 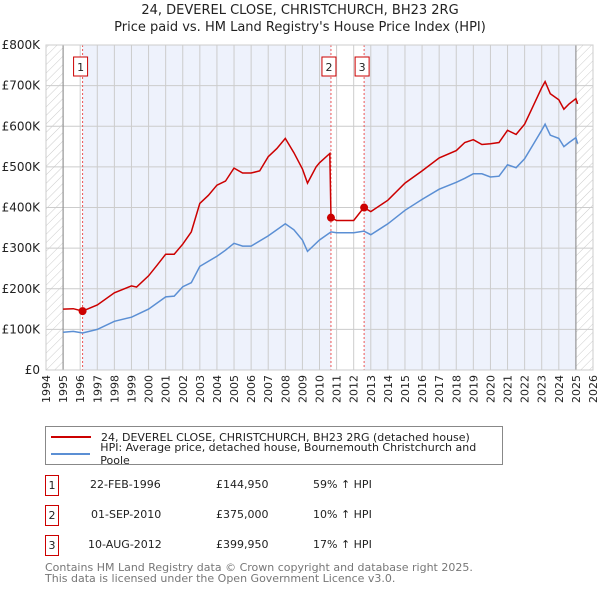 I want to click on y-tick-label: £600K, so click(x=22, y=126).